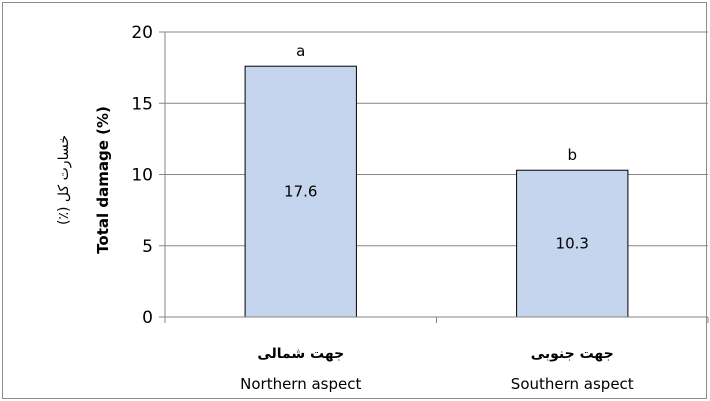 Image resolution: width=710 pixels, height=401 pixels. Describe the element at coordinates (147, 318) in the screenshot. I see `y-tick-label-0: 0` at that location.